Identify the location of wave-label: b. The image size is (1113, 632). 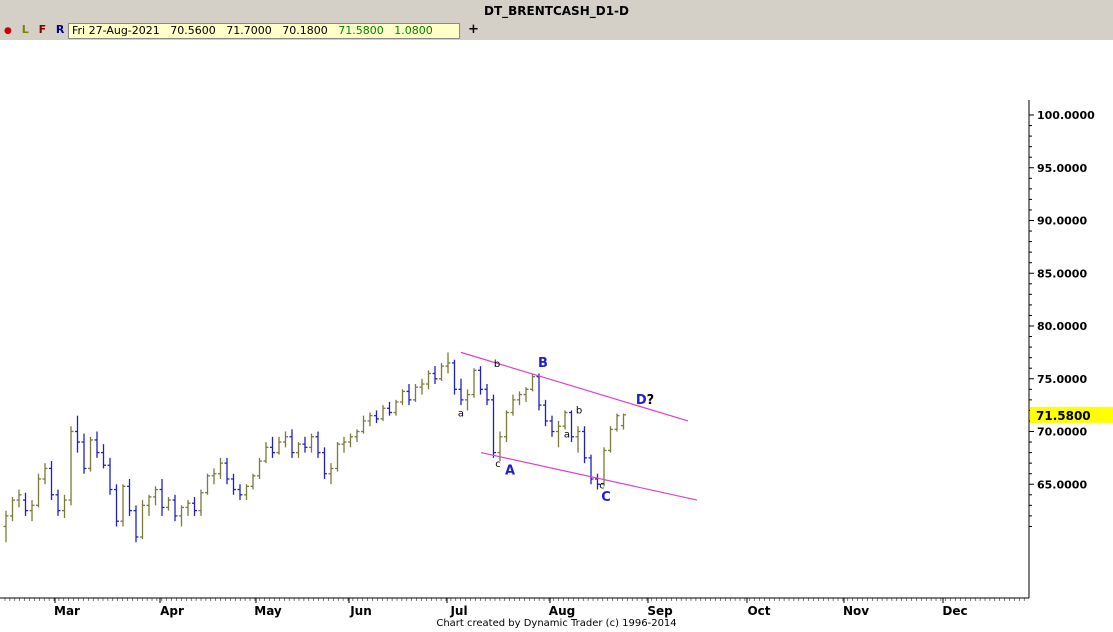
(497, 364).